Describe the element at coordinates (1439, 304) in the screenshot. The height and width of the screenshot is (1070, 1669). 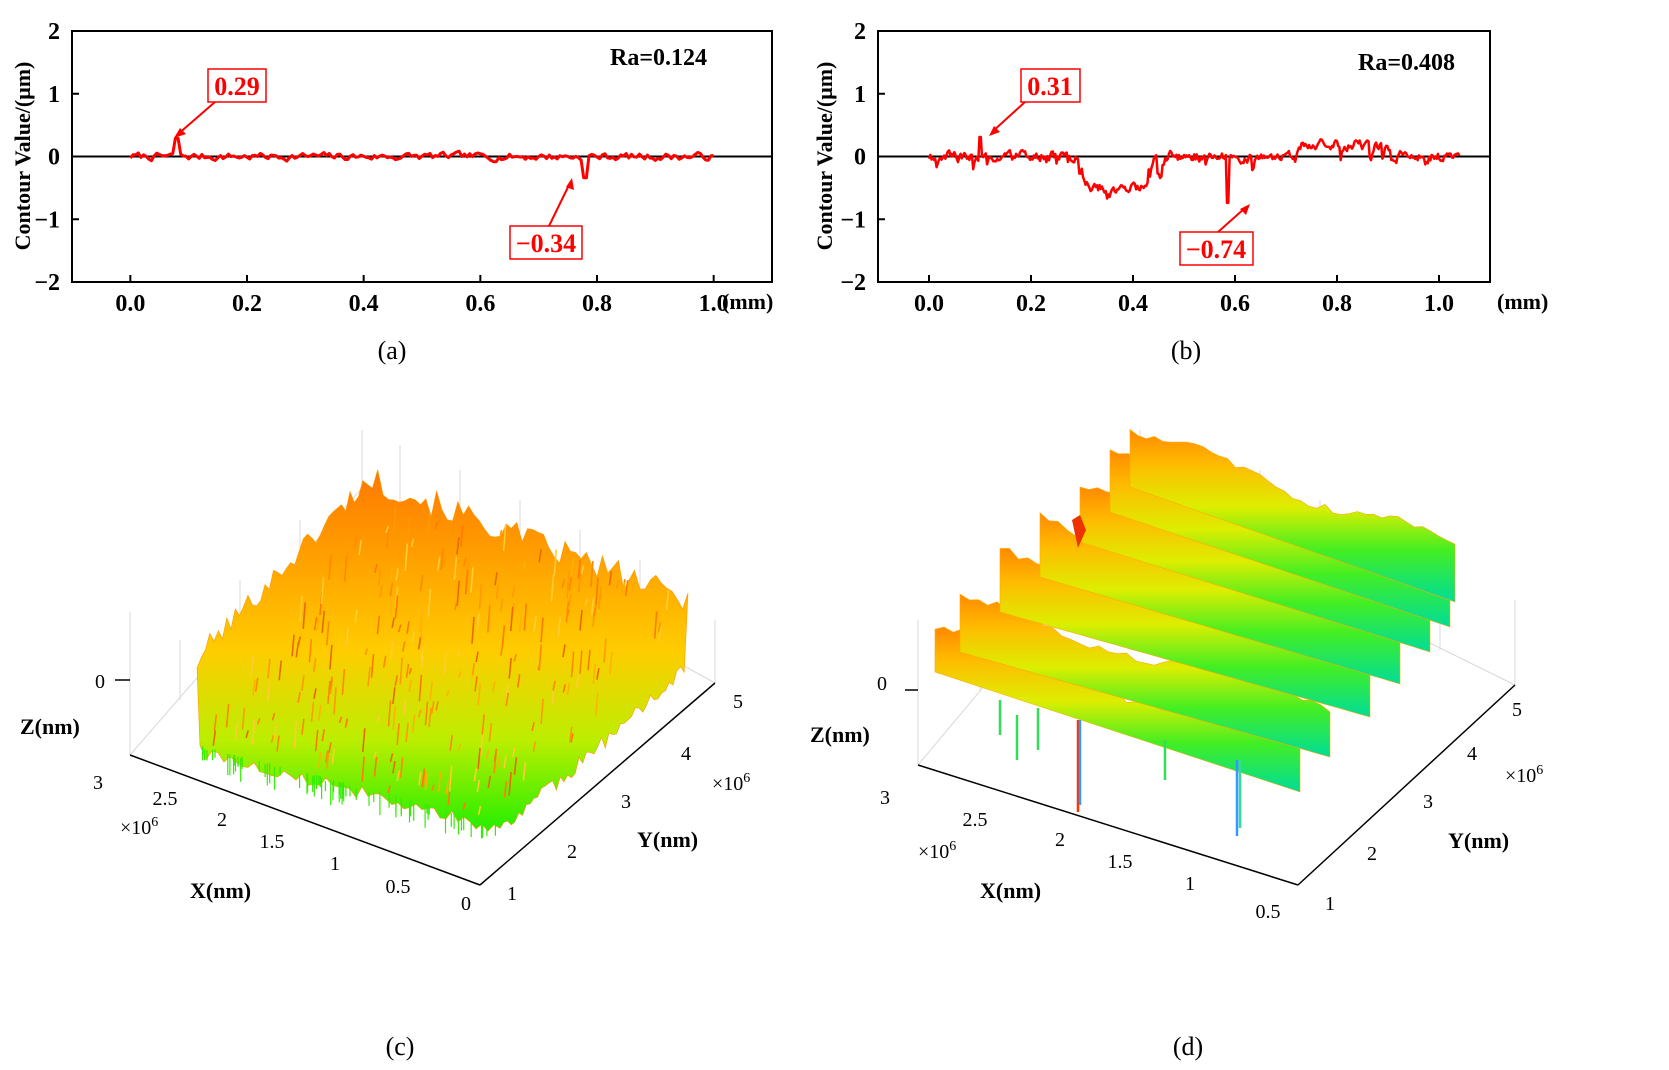
I see `x-tick-label: 1.0` at that location.